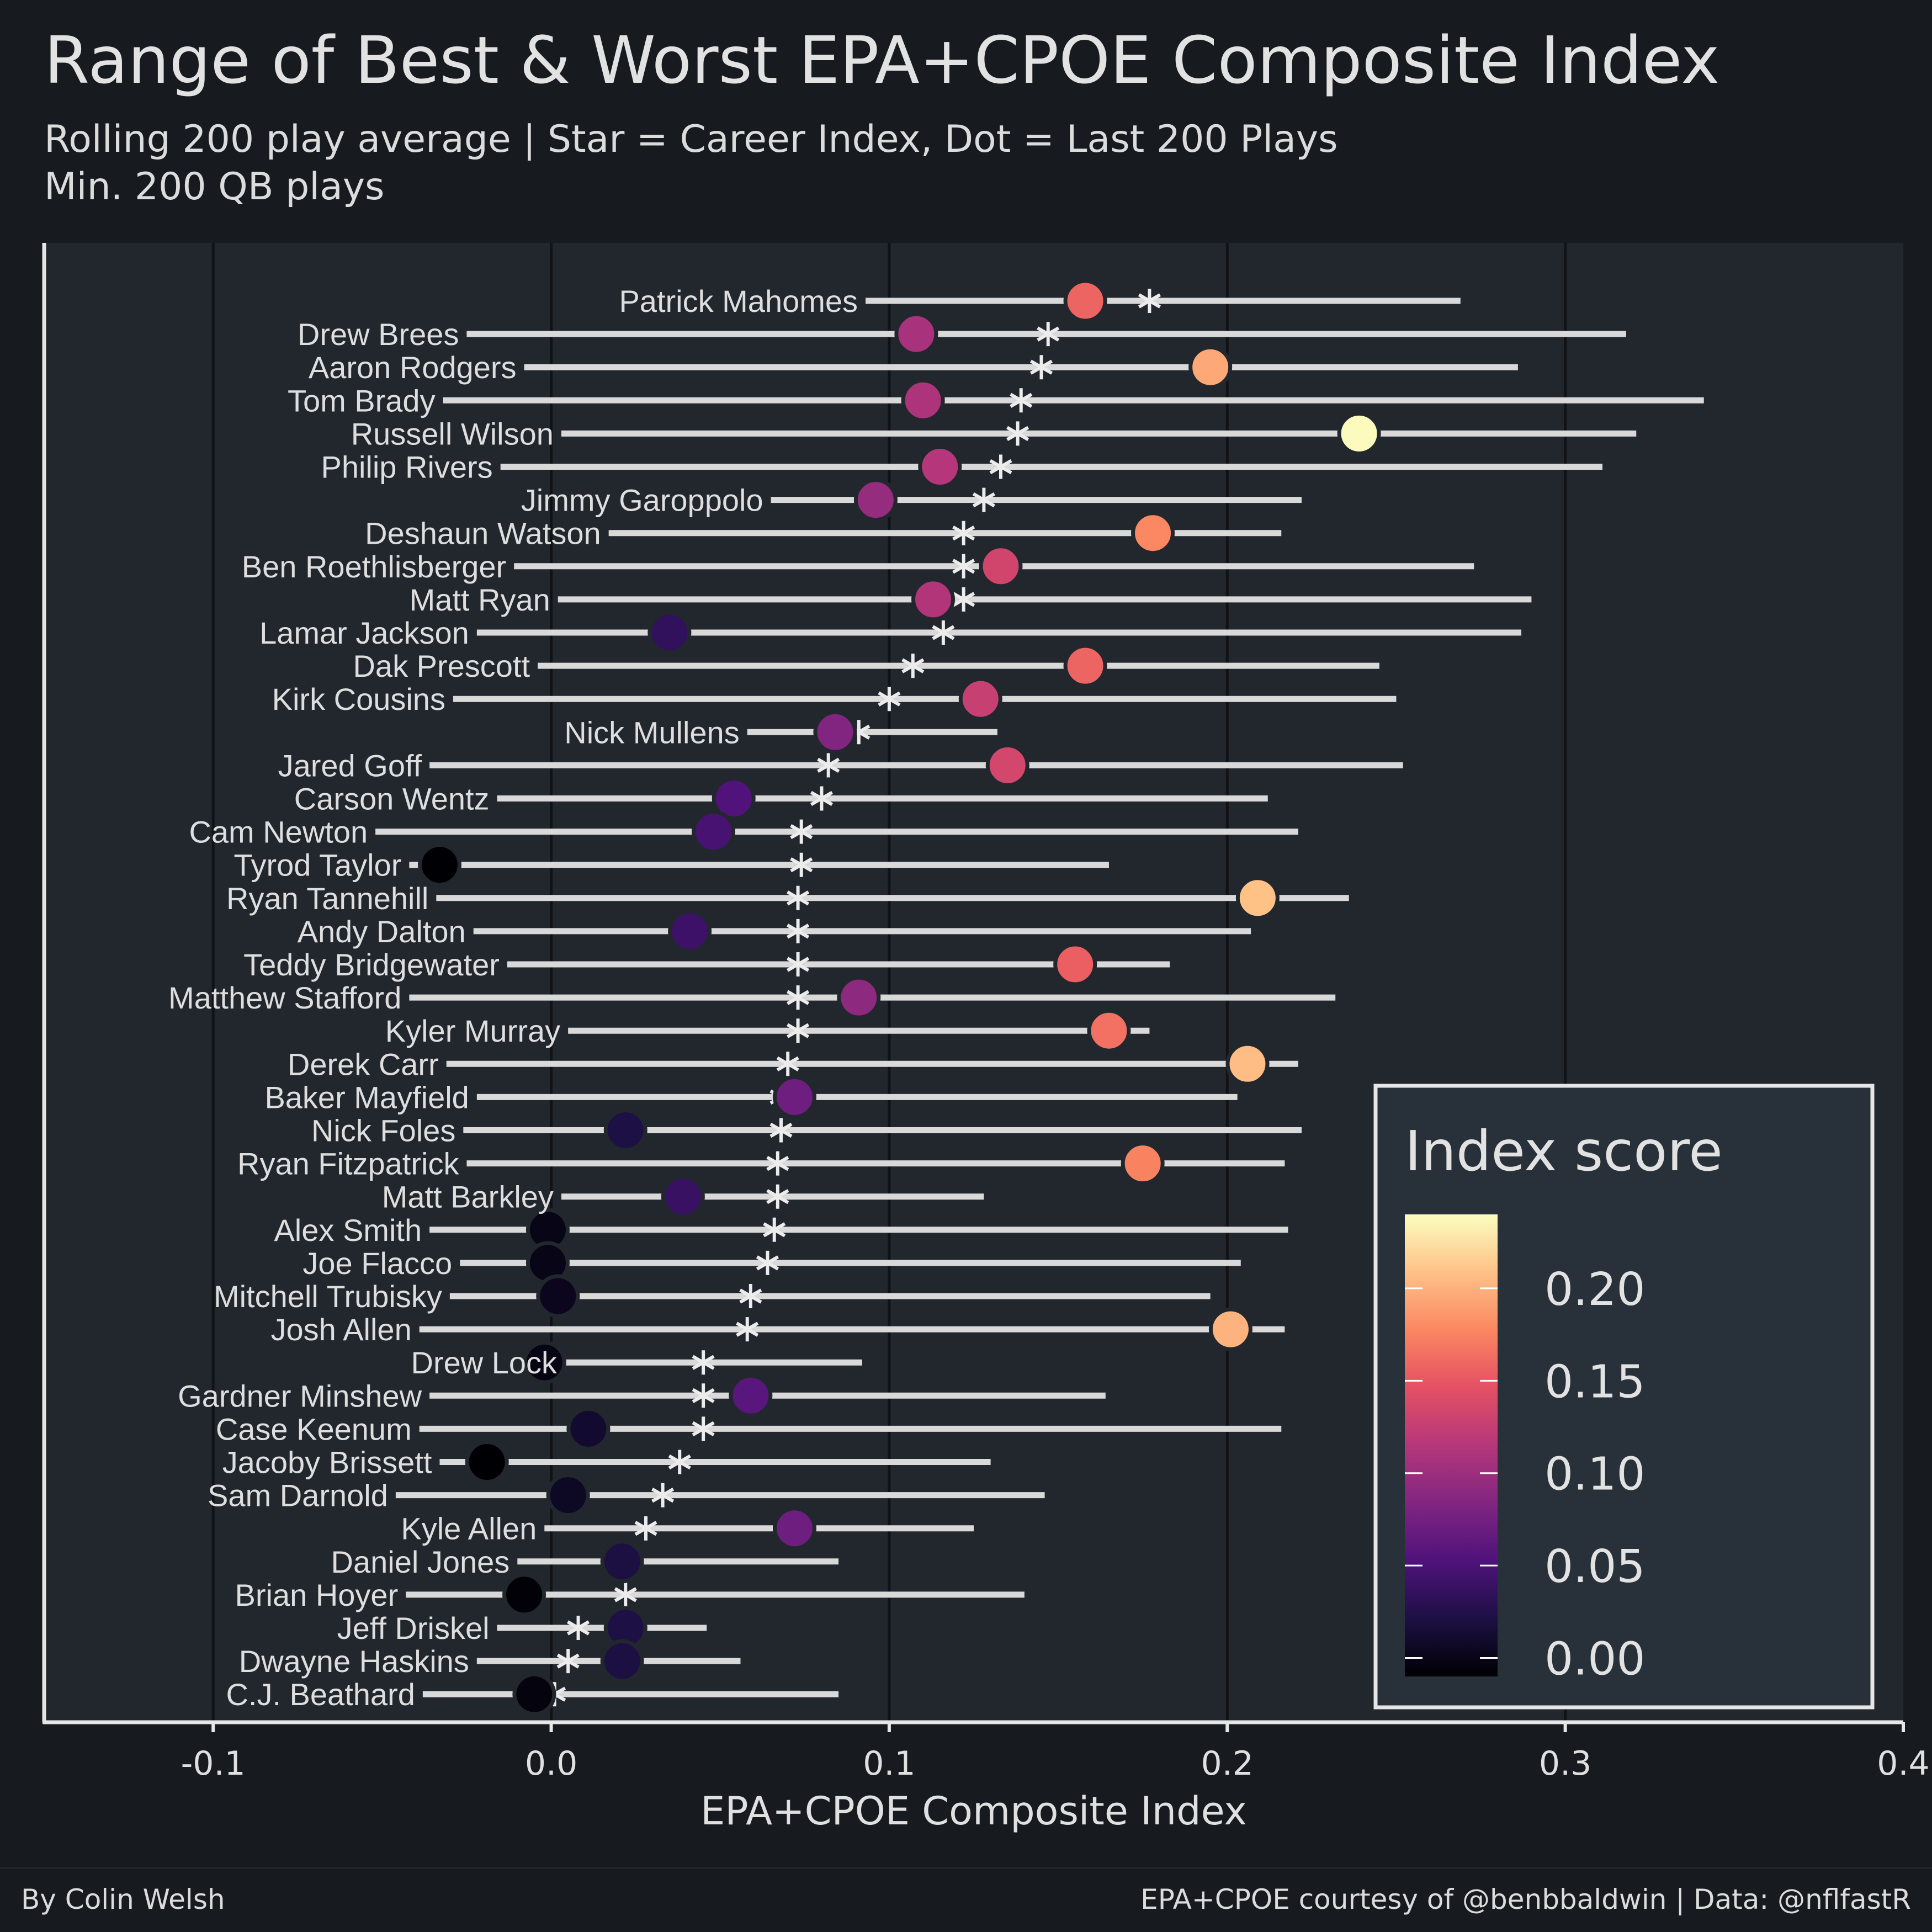 The height and width of the screenshot is (1932, 1932). What do you see at coordinates (327, 1463) in the screenshot?
I see `player-label: Jacoby Brissett` at bounding box center [327, 1463].